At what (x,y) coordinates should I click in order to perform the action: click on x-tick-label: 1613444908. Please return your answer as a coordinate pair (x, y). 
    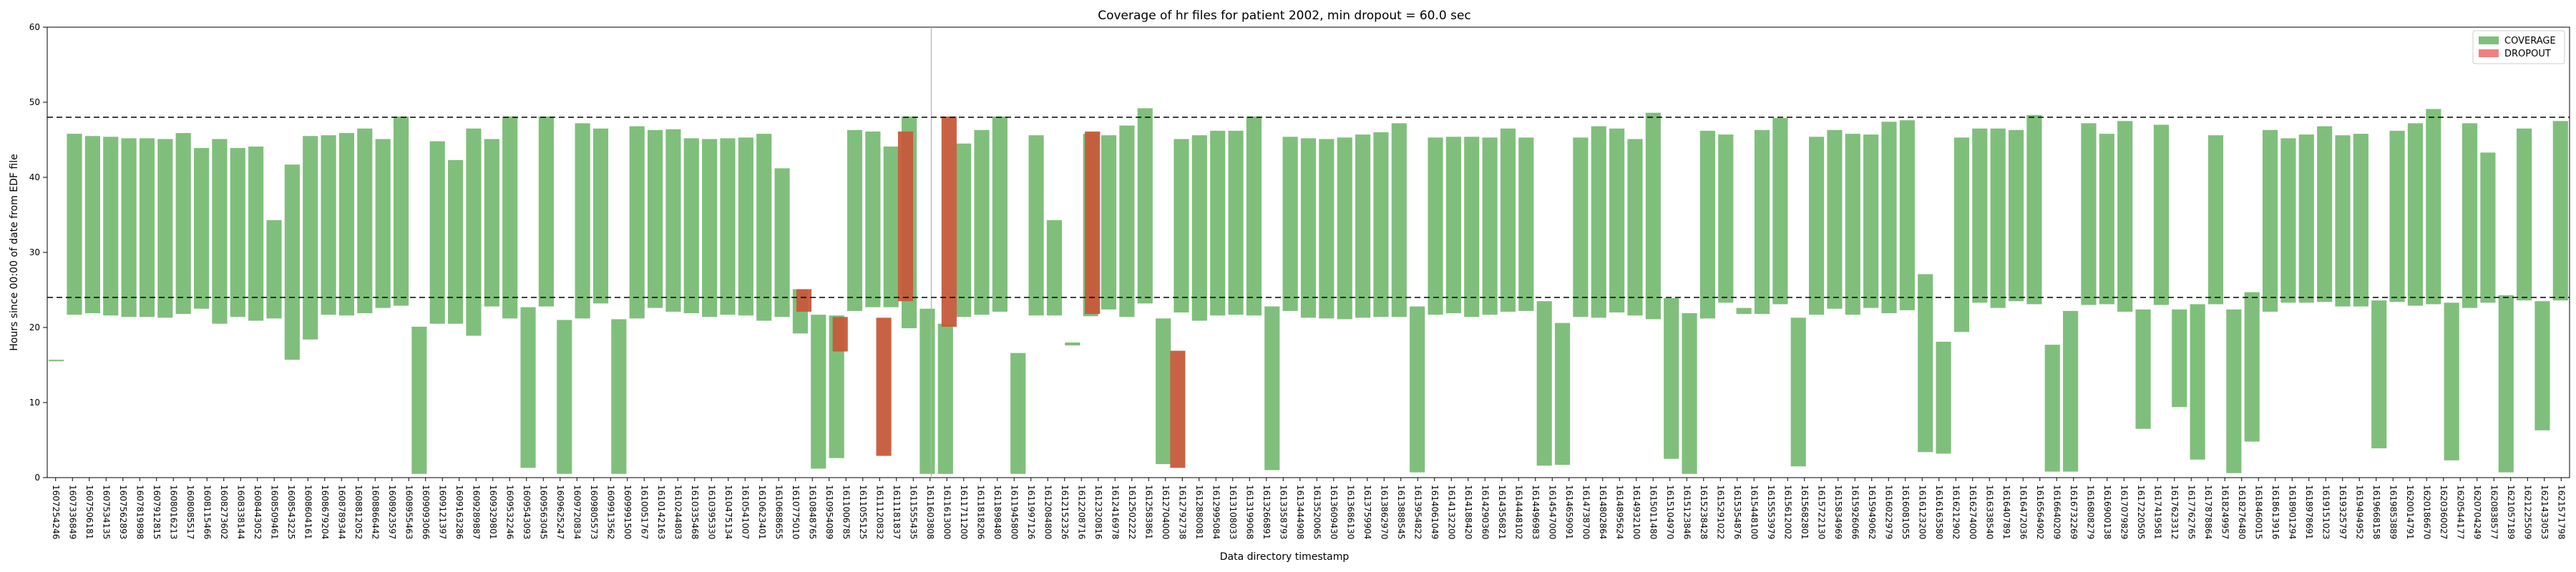
    Looking at the image, I should click on (1300, 512).